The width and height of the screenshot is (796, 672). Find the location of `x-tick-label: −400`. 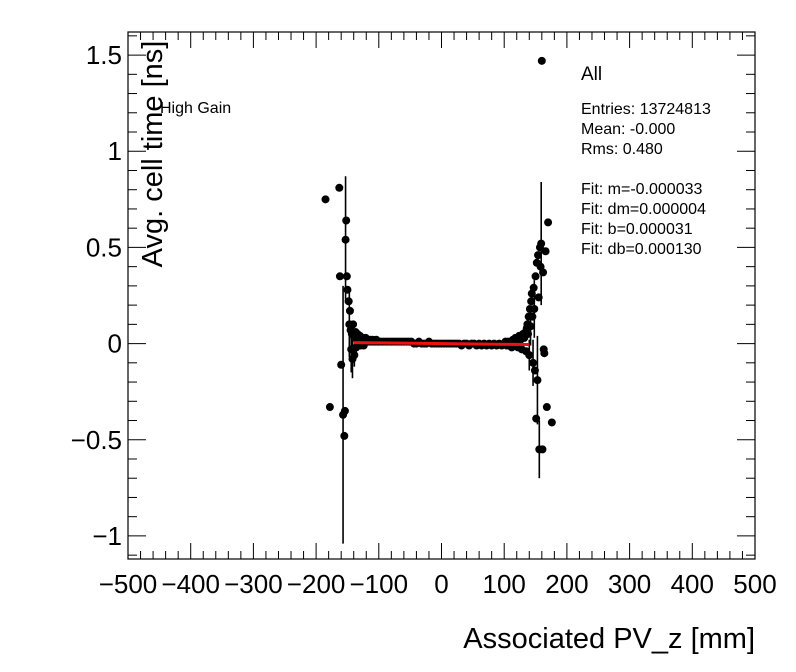

x-tick-label: −400 is located at coordinates (190, 584).